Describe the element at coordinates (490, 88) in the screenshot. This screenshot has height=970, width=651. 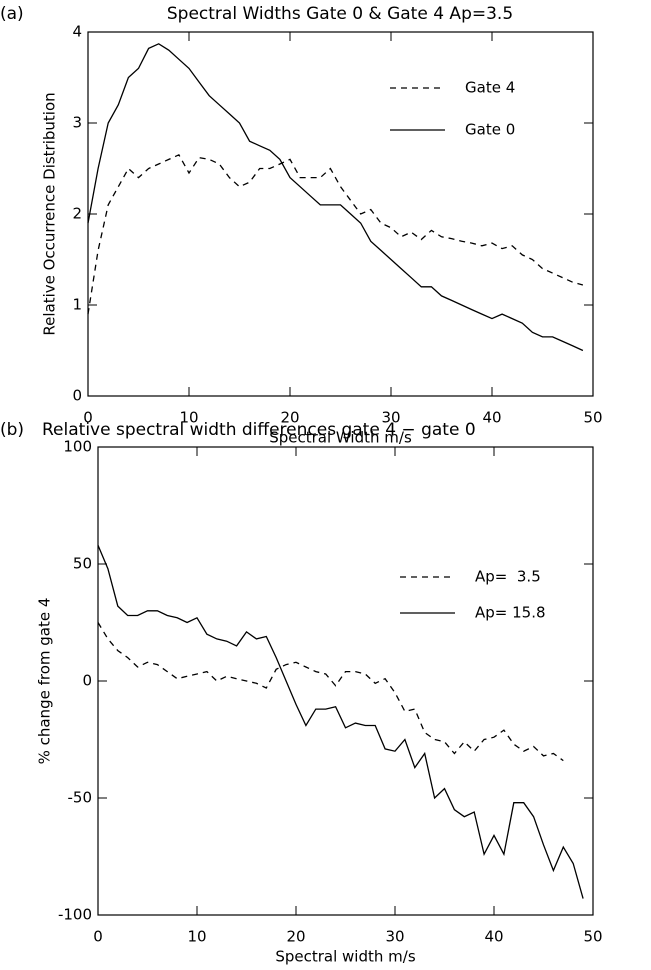
I see `legend-label: Gate 4` at that location.